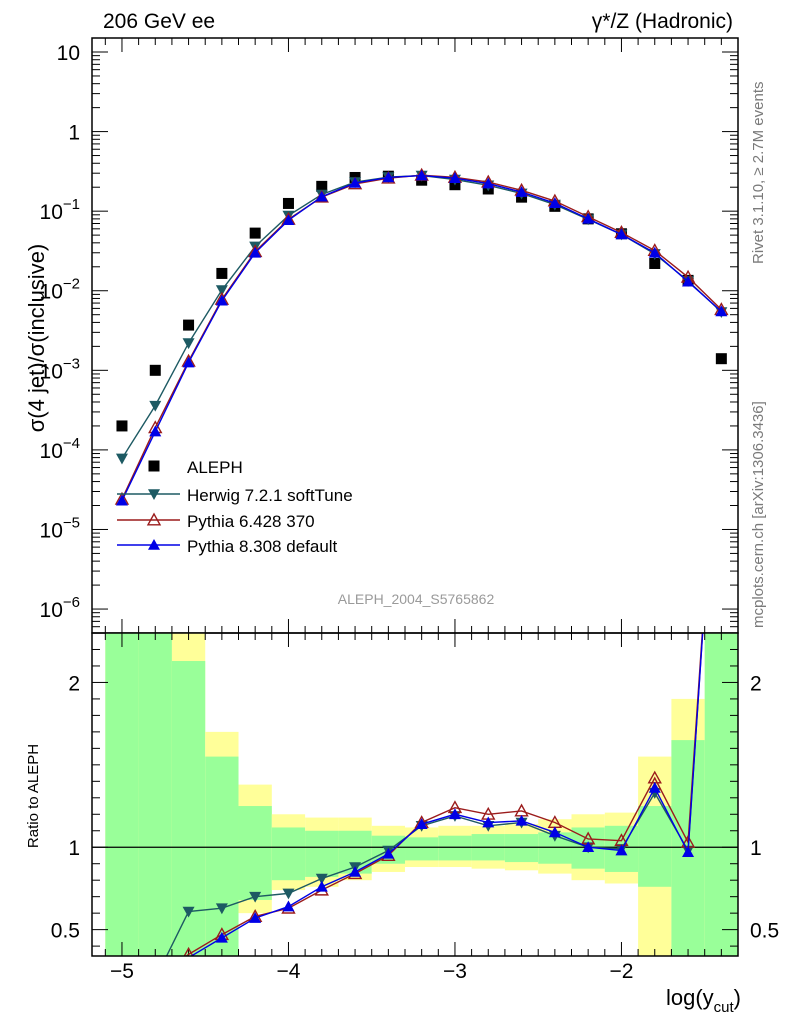 The height and width of the screenshot is (1029, 786). Describe the element at coordinates (758, 514) in the screenshot. I see `mcplots-label: mcplots.cern.ch [arXiv:1306.3436]` at that location.